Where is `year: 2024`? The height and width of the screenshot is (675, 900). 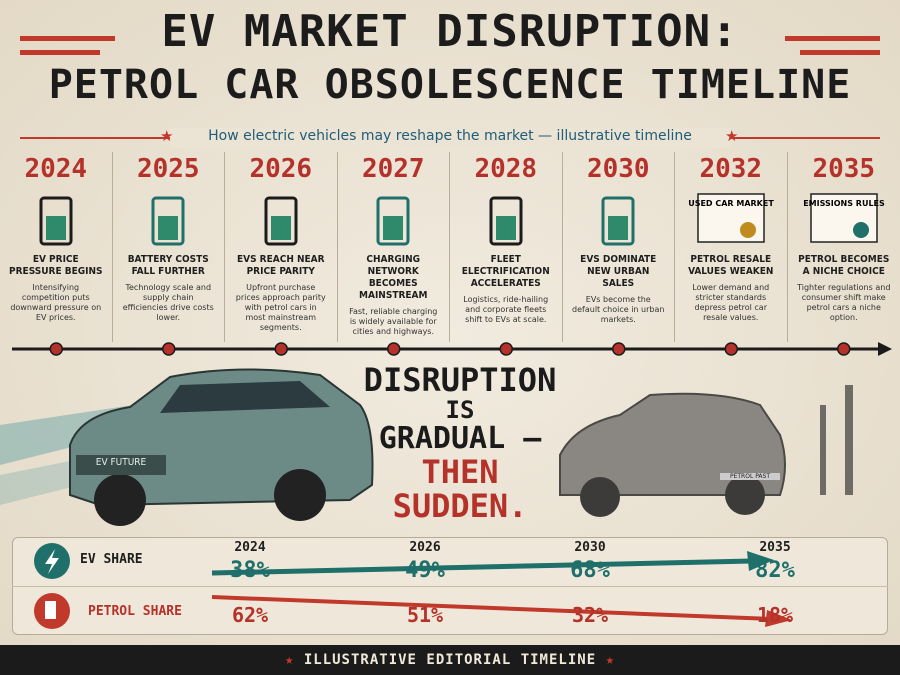 year: 2024 is located at coordinates (56, 169).